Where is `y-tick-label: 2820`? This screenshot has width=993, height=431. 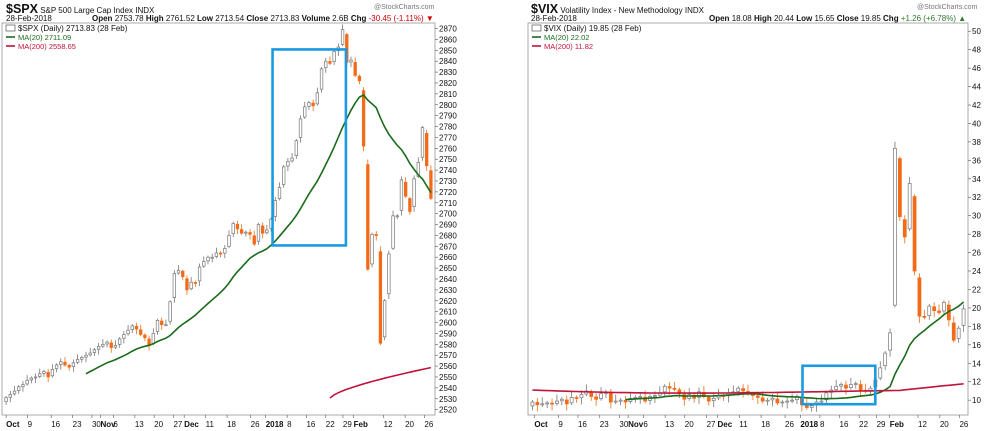
y-tick-label: 2820 is located at coordinates (448, 83).